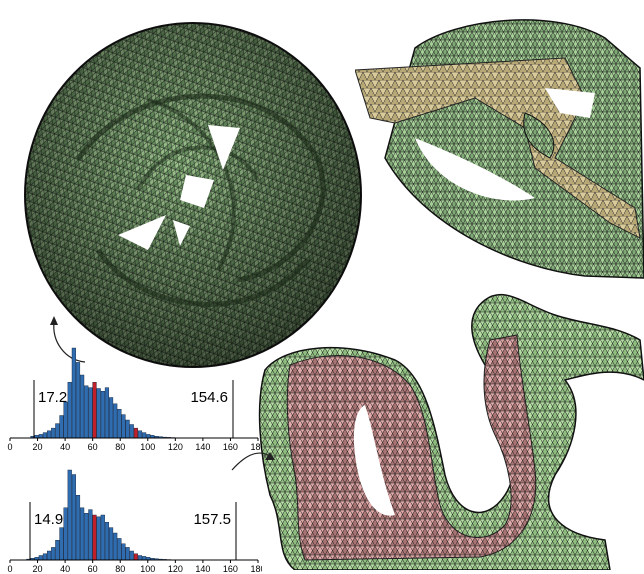 Image resolution: width=644 pixels, height=574 pixels. I want to click on angle-histogram-bottom: 0 20 40 60 80 100 120 140 160 180 14.9 157.5, so click(134, 521).